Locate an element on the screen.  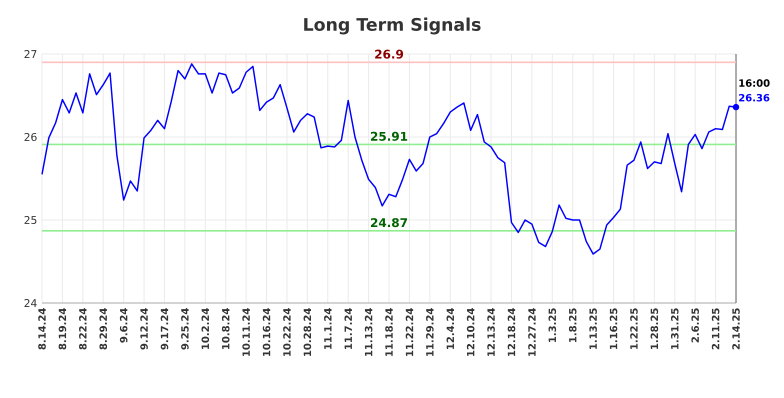
x-tick-label: 1.28.25 is located at coordinates (654, 328).